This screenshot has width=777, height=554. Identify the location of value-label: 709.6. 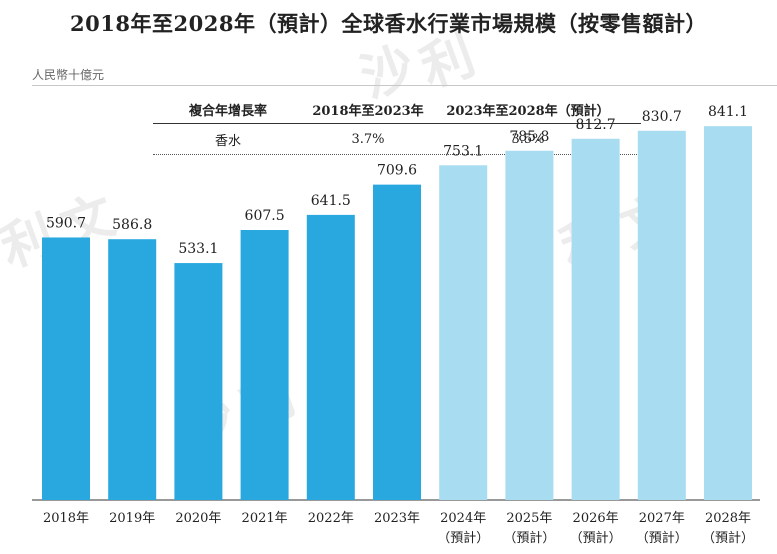
(397, 171).